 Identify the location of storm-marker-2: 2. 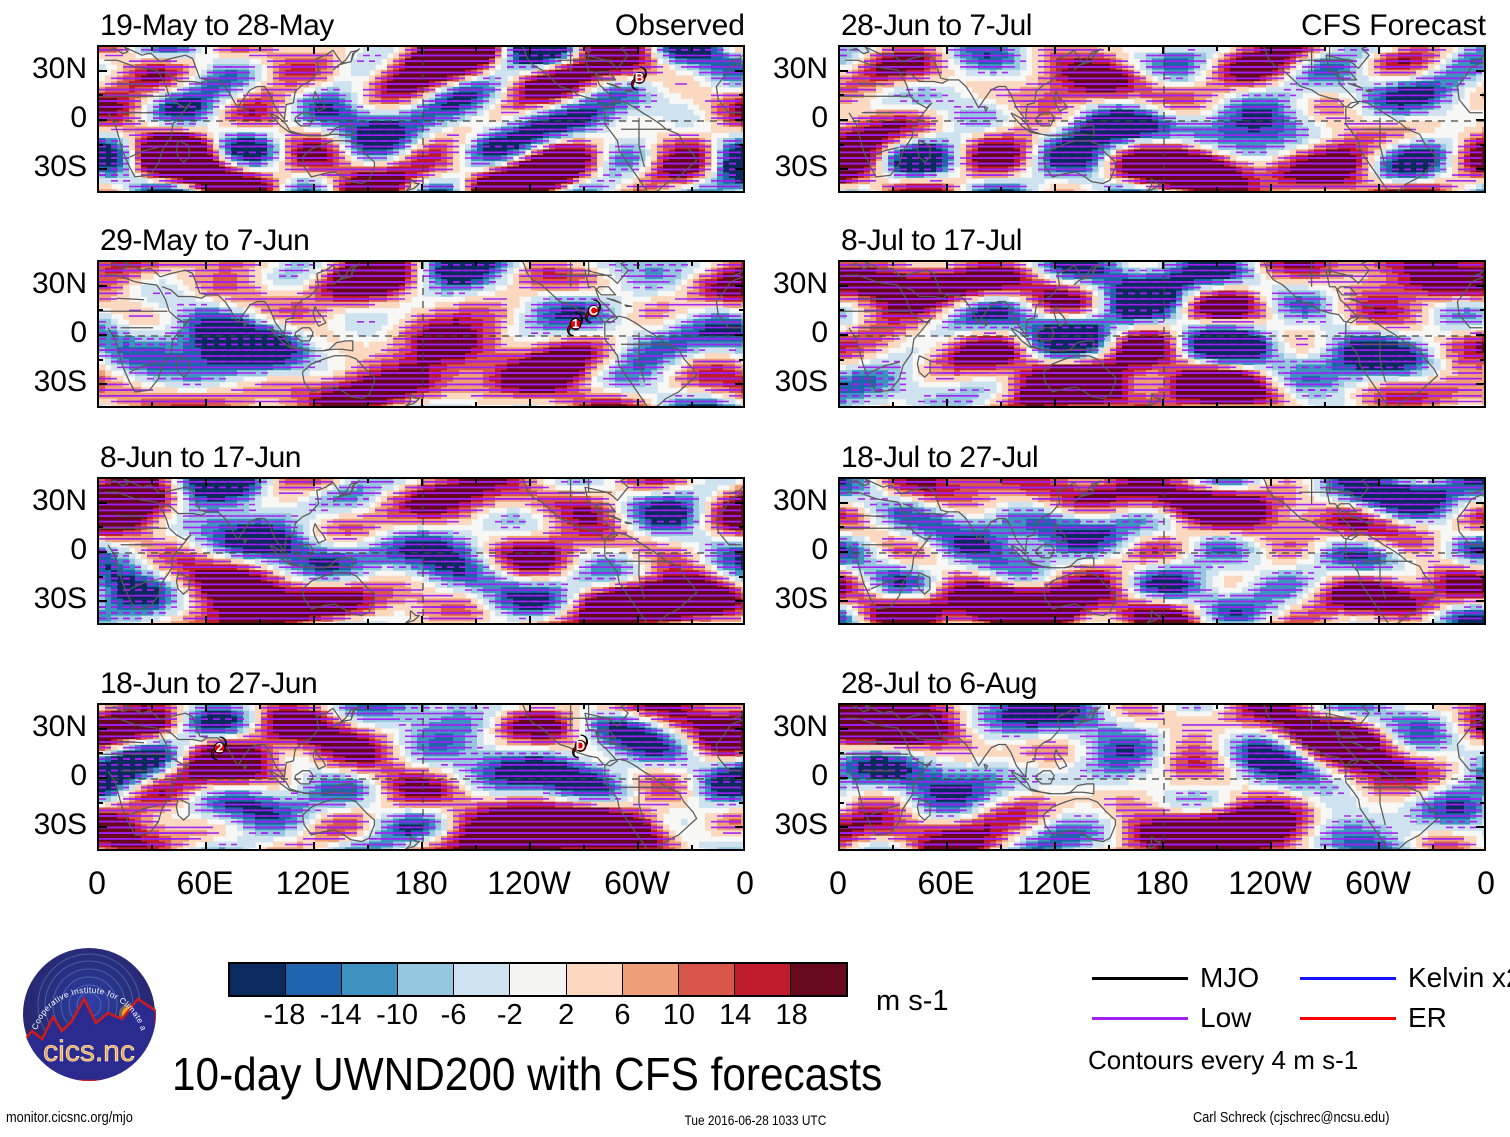
(219, 748).